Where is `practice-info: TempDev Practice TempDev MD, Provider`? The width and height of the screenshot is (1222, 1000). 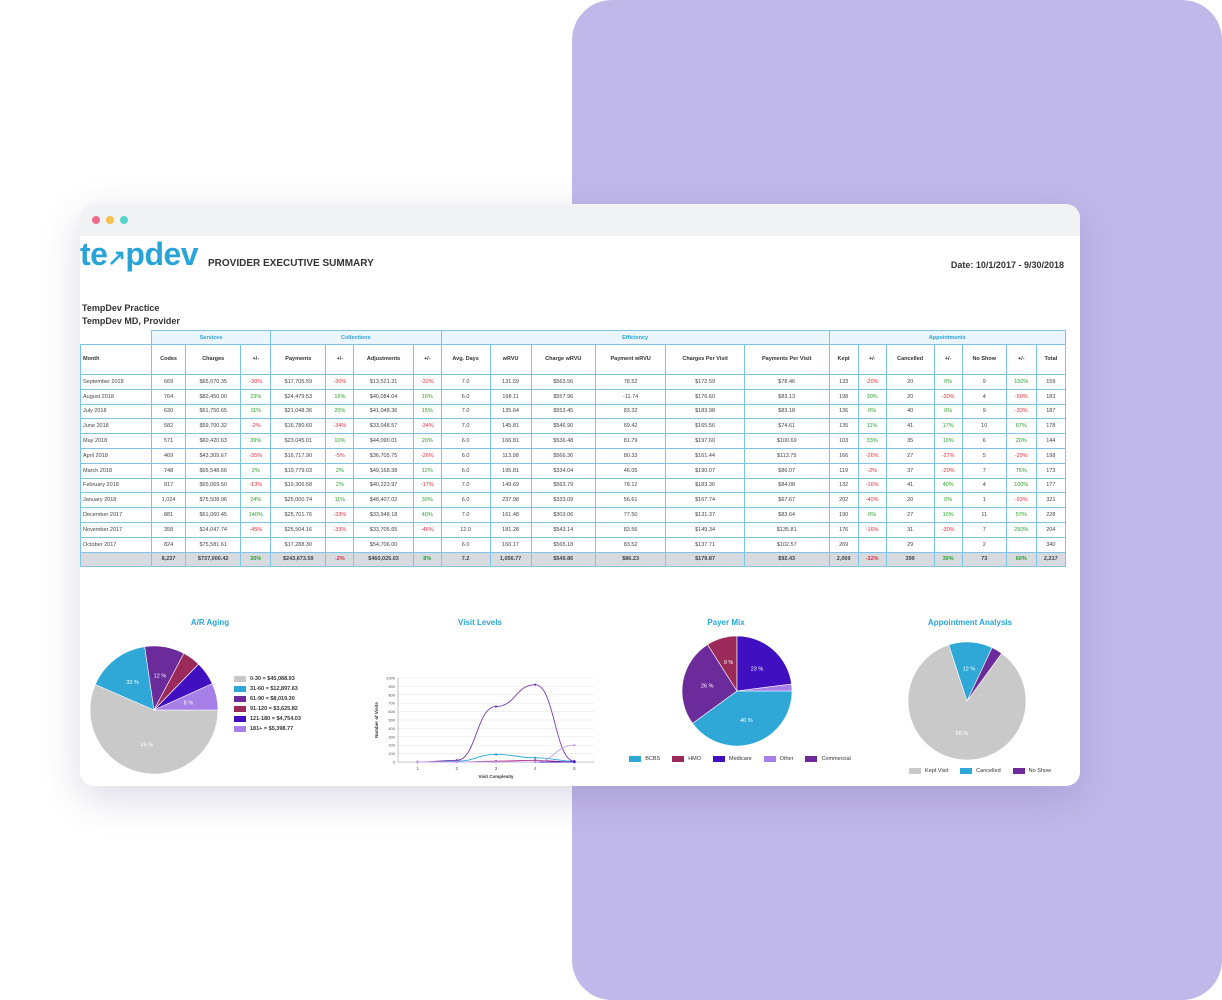 practice-info: TempDev Practice TempDev MD, Provider is located at coordinates (131, 315).